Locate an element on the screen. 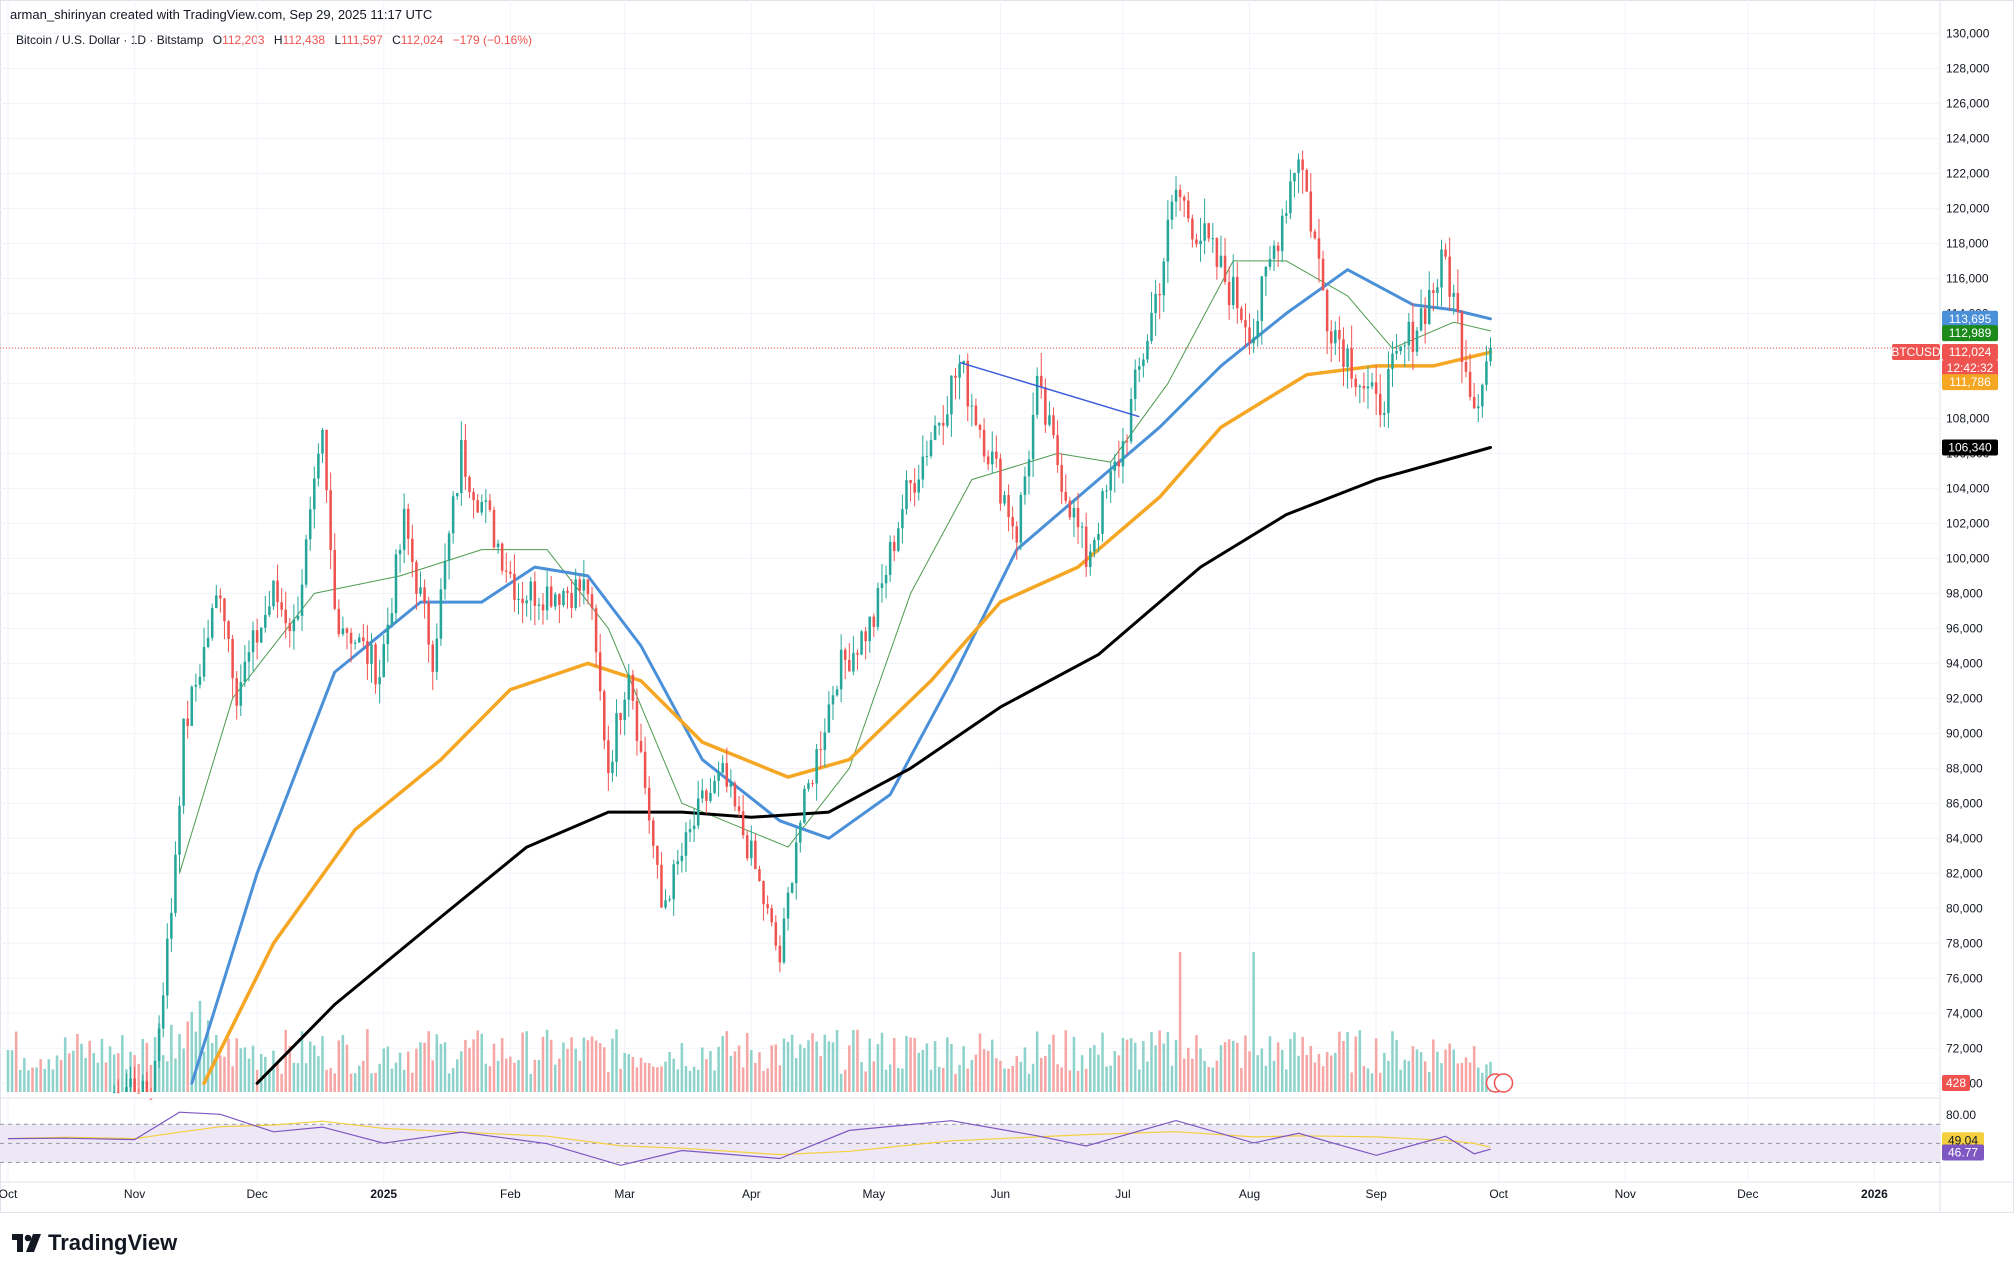  symbol-title: Bitcoin / U.S. Dollar · 1D · Bitstamp is located at coordinates (110, 40).